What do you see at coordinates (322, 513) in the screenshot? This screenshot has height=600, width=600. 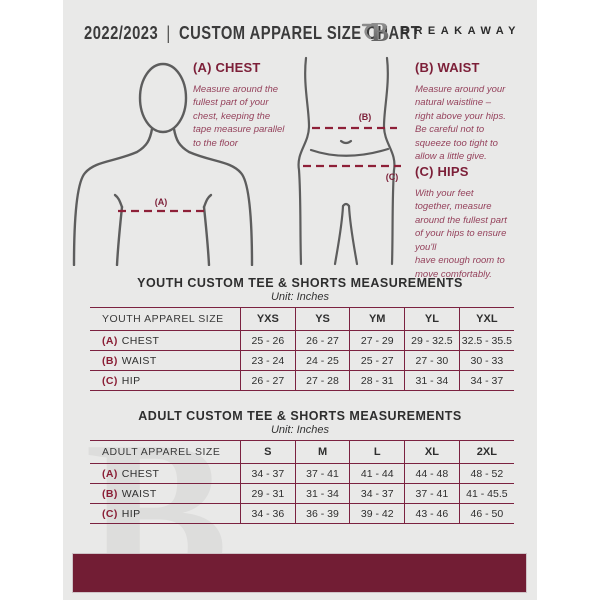 I see `measurement-cell: 36 - 39` at bounding box center [322, 513].